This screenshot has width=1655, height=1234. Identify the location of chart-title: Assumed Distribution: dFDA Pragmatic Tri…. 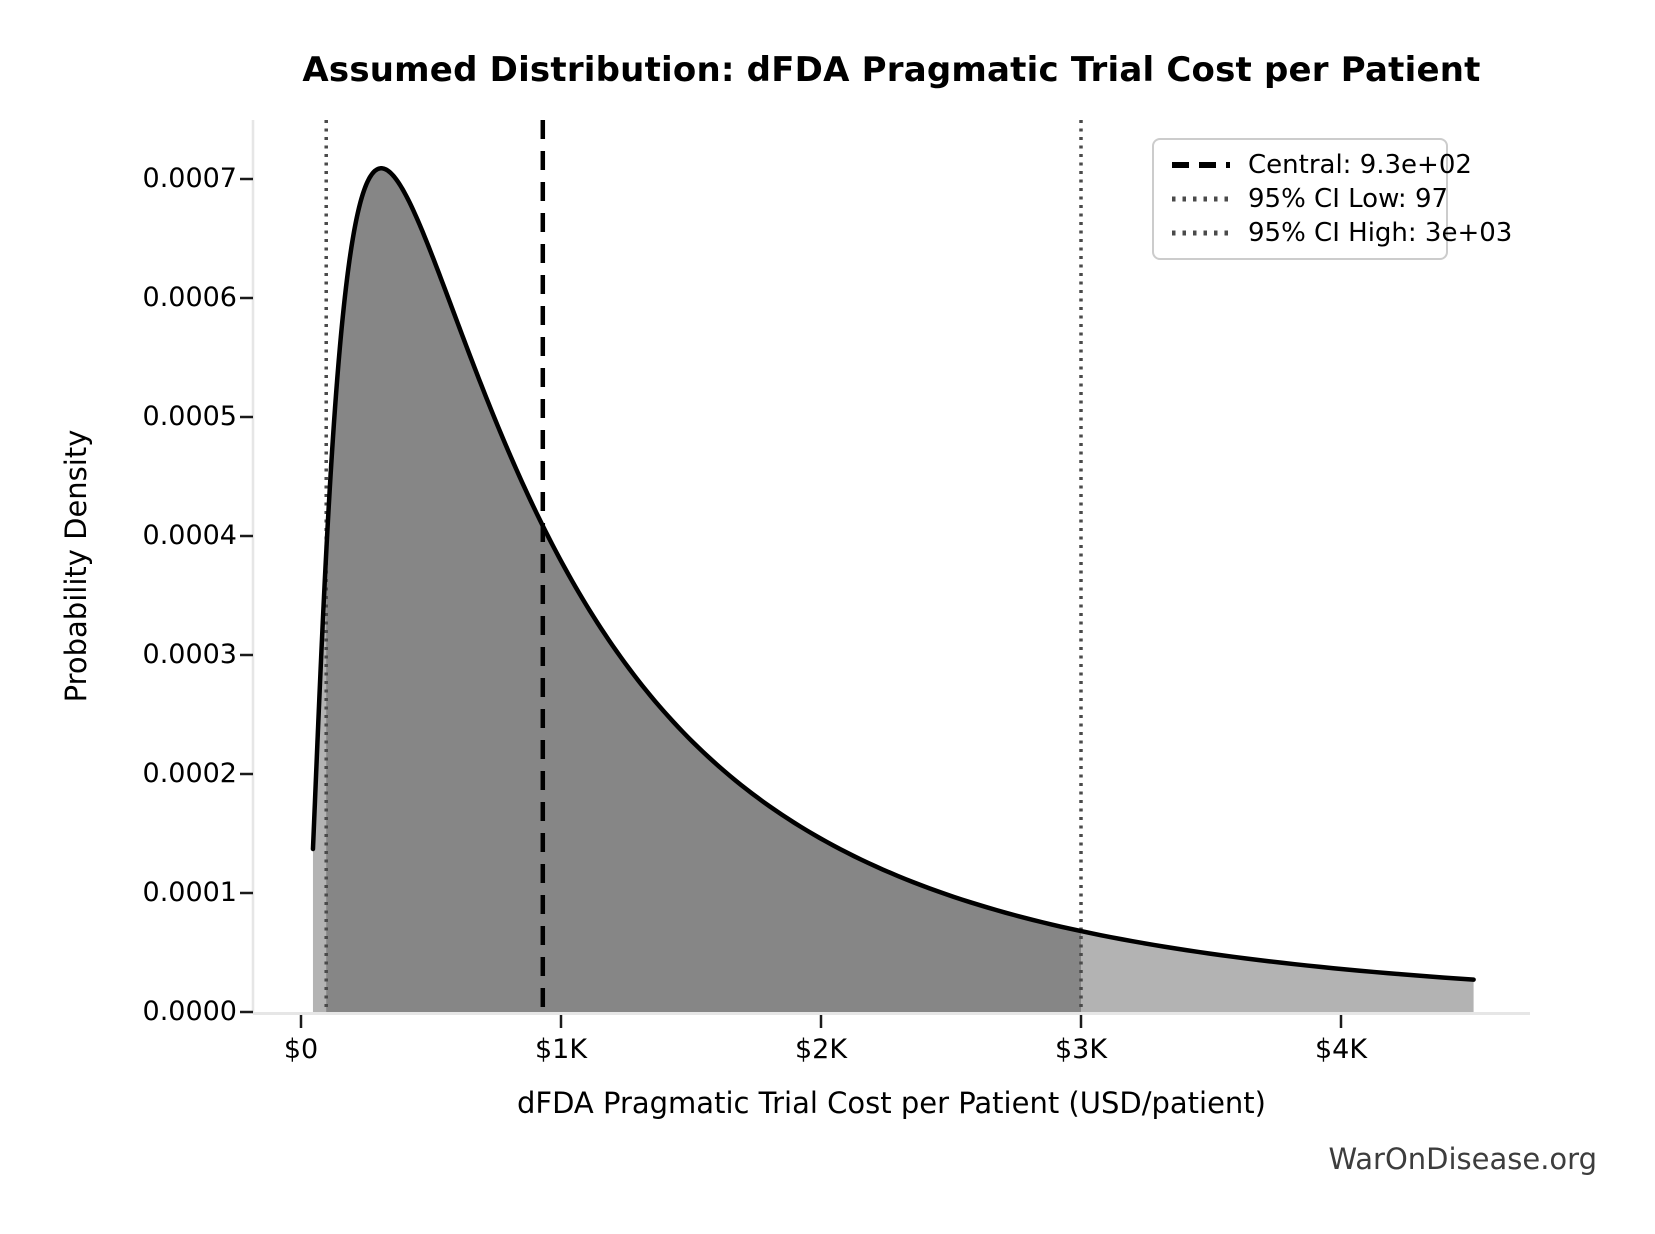
(891, 70).